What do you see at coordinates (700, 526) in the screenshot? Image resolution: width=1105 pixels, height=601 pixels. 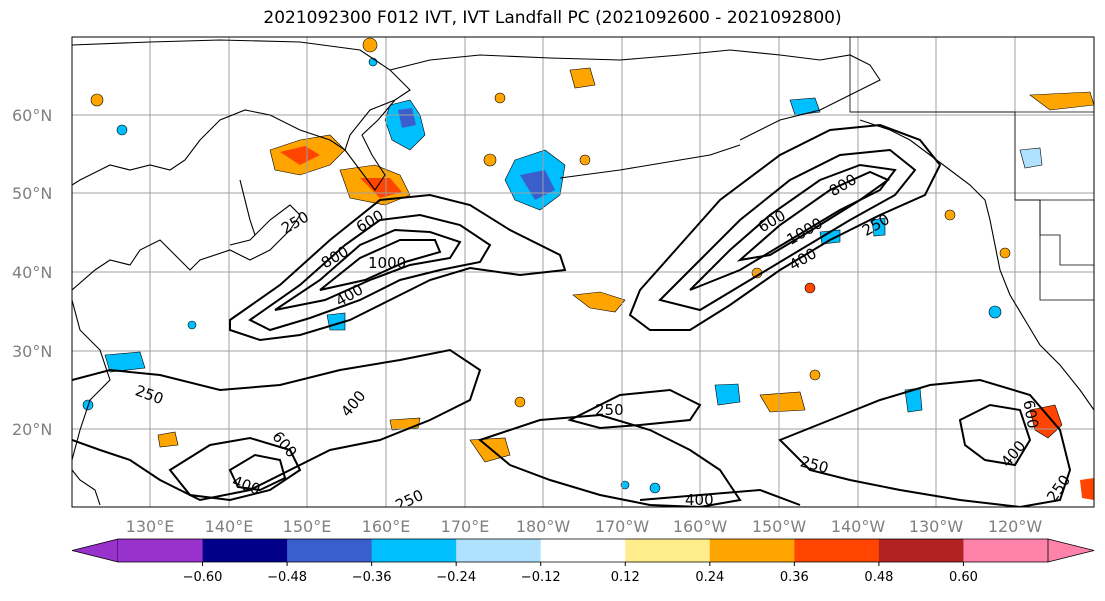 I see `lon-label: 160°W` at bounding box center [700, 526].